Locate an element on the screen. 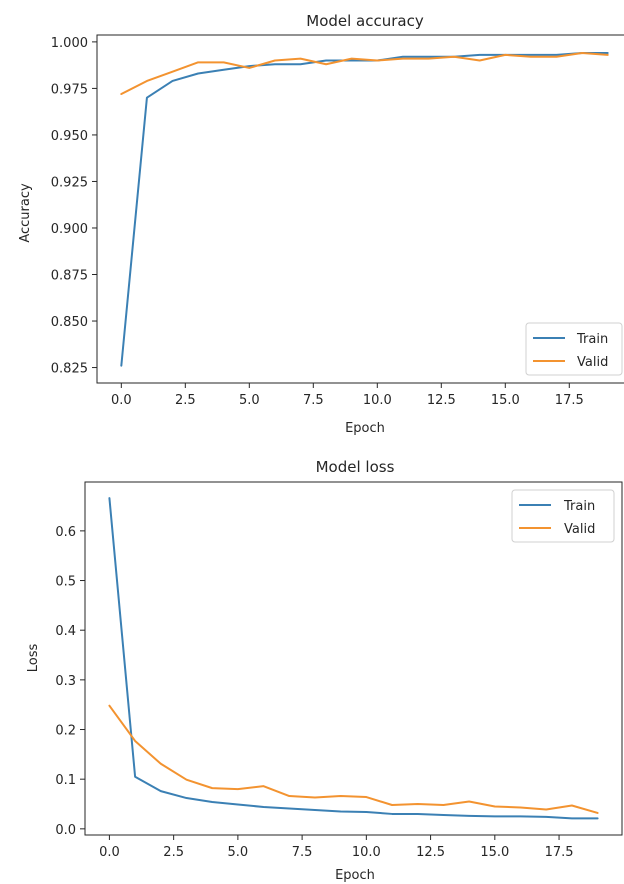 The height and width of the screenshot is (884, 624). loss-x-tick-label: 7.5 is located at coordinates (302, 852).